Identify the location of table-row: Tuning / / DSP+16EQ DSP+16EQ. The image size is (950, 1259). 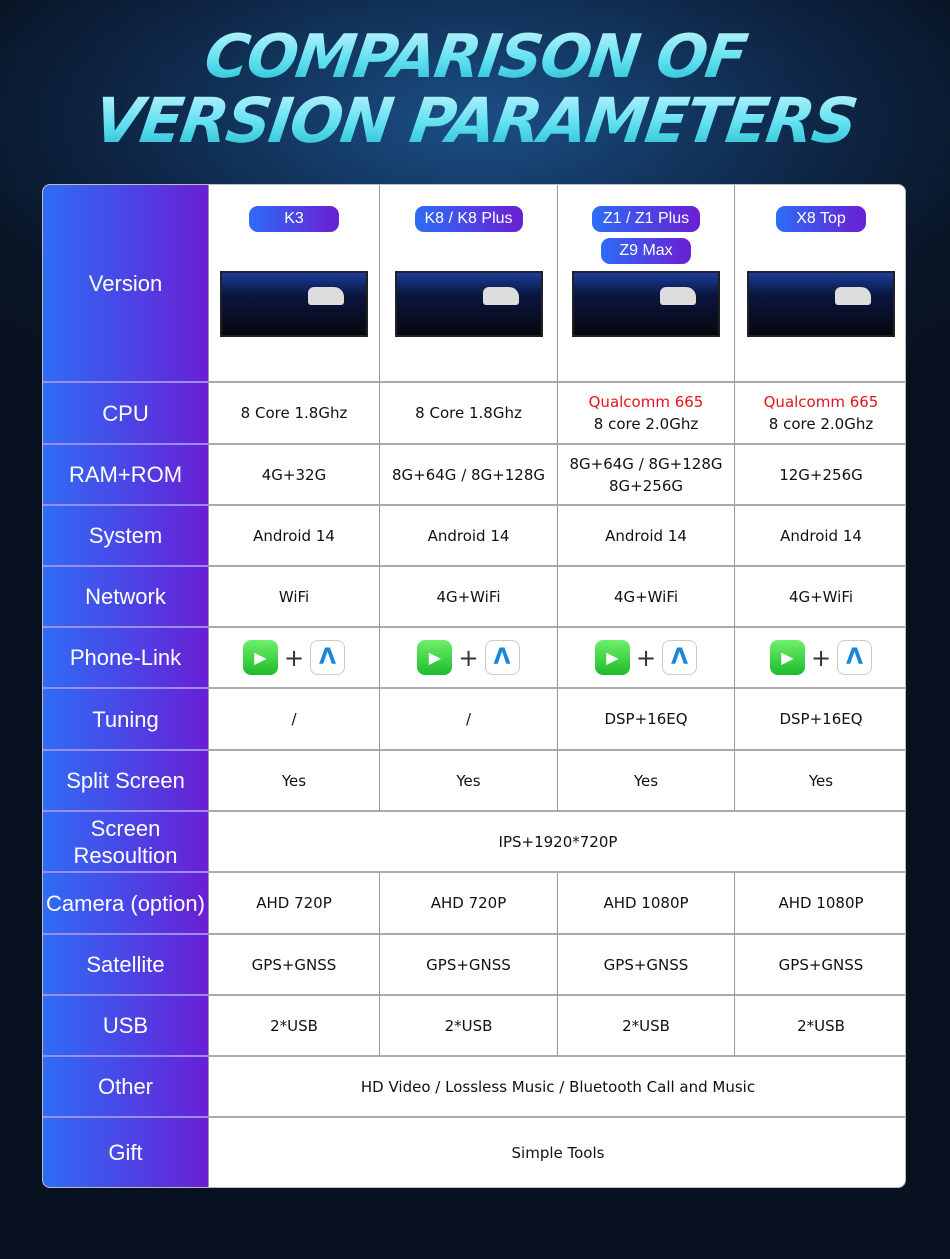
(474, 720).